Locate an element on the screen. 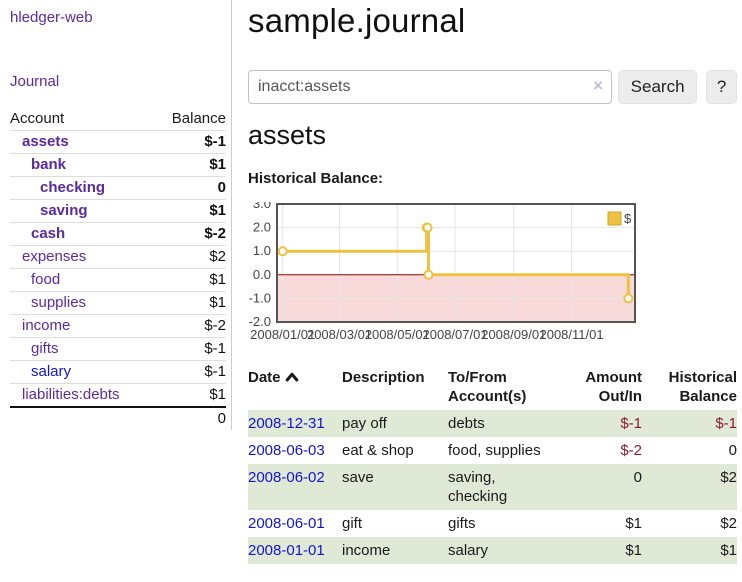 This screenshot has width=742, height=582. y-tick-label: 1.0 is located at coordinates (262, 250).